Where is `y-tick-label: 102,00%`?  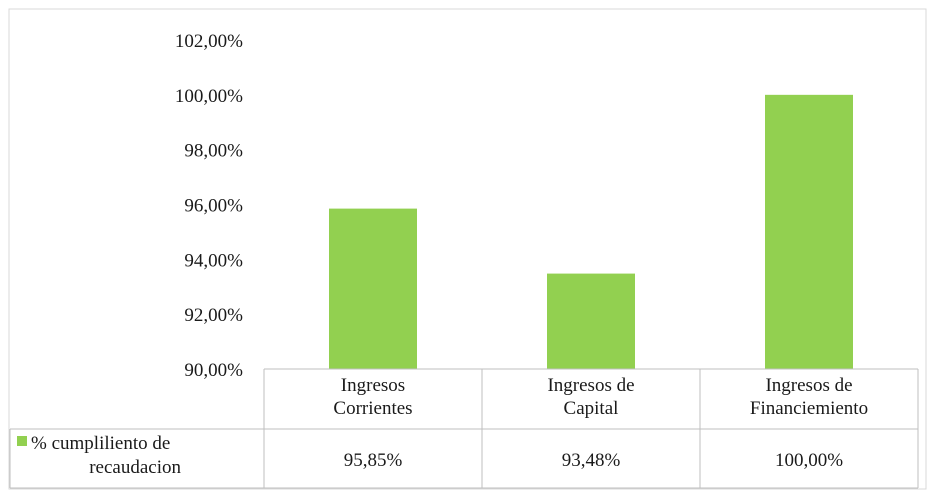 y-tick-label: 102,00% is located at coordinates (209, 41).